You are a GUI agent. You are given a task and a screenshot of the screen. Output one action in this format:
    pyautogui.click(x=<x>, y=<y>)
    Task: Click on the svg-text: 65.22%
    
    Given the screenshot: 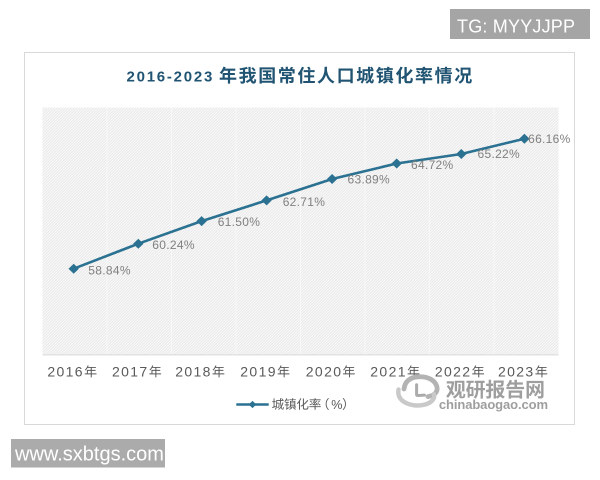 What is the action you would take?
    pyautogui.click(x=499, y=154)
    